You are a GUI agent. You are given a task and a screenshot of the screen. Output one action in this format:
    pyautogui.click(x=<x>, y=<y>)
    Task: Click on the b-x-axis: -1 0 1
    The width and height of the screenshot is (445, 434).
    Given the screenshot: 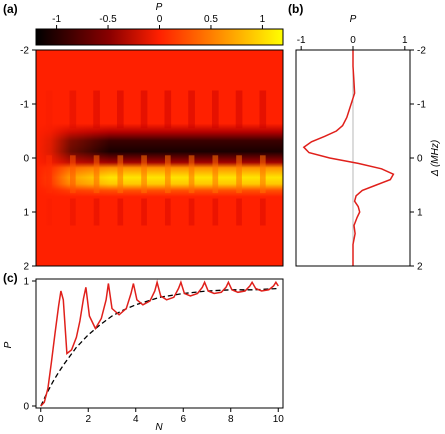 What is the action you would take?
    pyautogui.click(x=352, y=42)
    